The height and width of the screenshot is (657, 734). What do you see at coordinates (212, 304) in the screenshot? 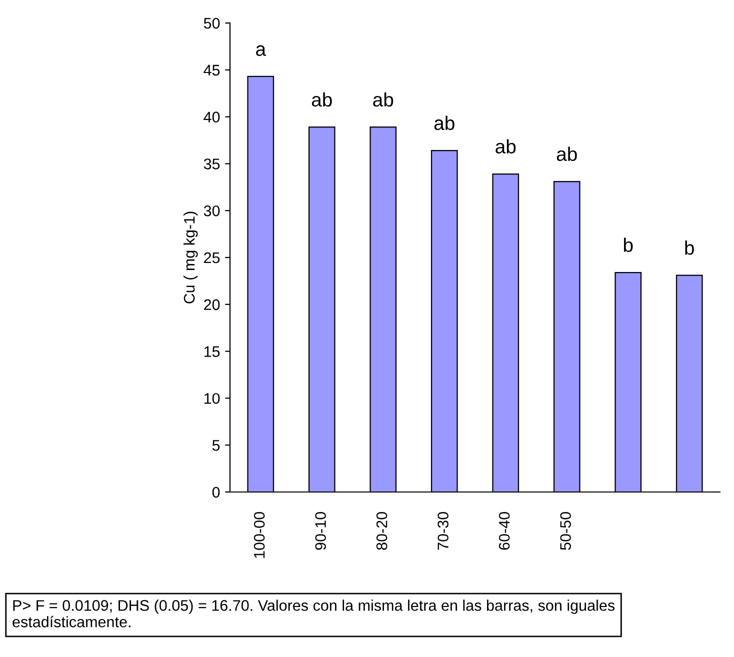
I see `y-tick-label: 20` at bounding box center [212, 304].